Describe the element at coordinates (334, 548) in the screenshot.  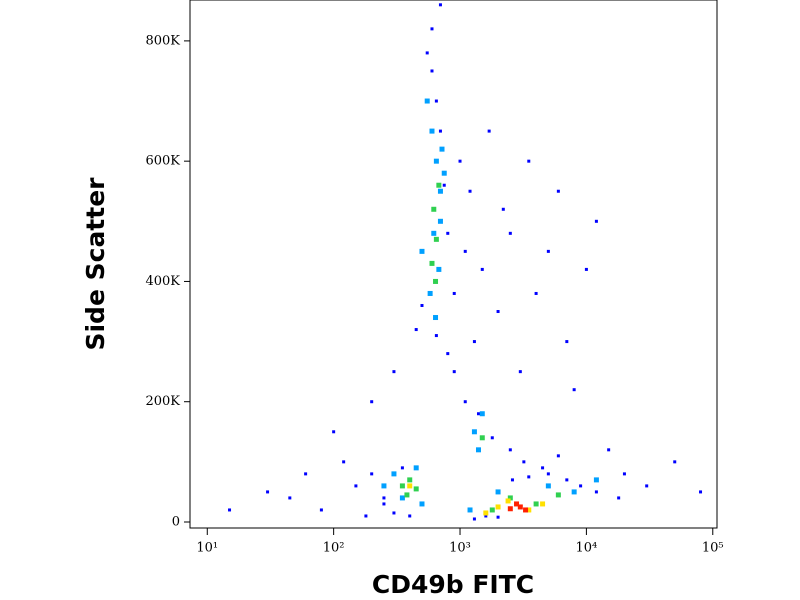
I see `x-tick-label: 10²` at that location.